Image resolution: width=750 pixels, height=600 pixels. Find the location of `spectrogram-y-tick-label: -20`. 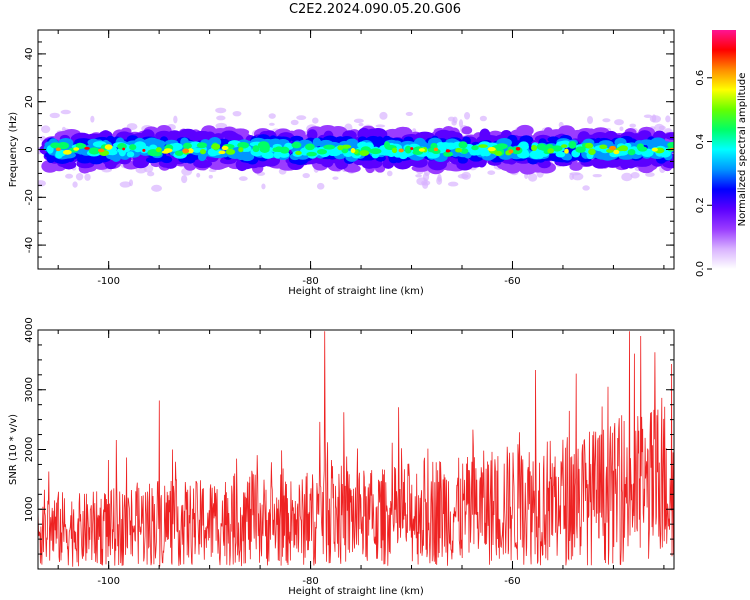

spectrogram-y-tick-label: -20 is located at coordinates (29, 197).